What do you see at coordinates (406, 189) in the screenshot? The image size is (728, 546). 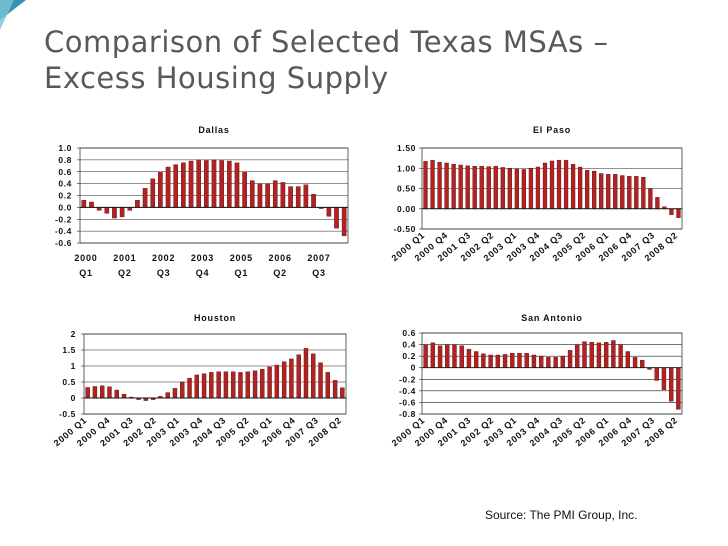 I see `el-paso-y-tick-label: 0.50` at bounding box center [406, 189].